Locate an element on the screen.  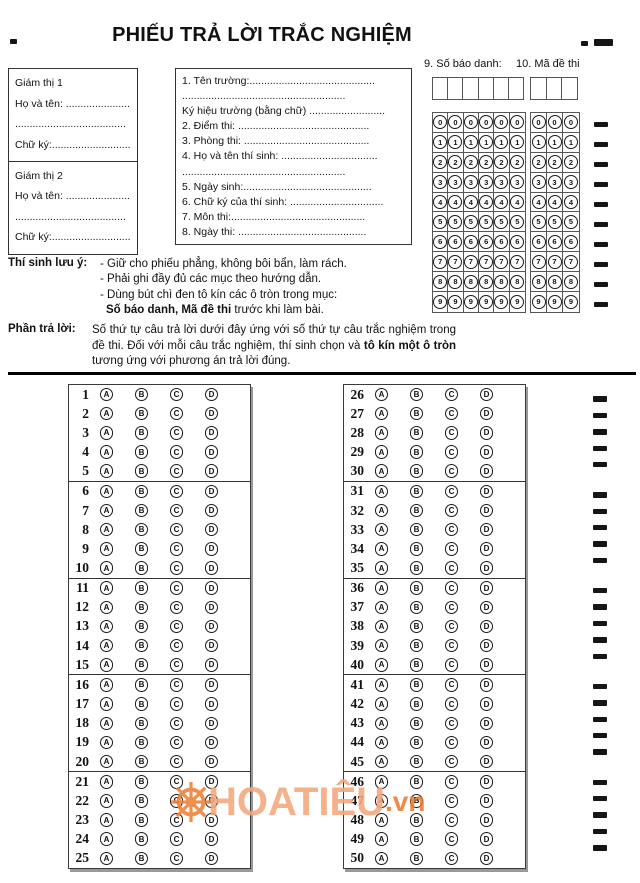
exam-code-digit-bubble-6-col1: 6 is located at coordinates (538, 241).